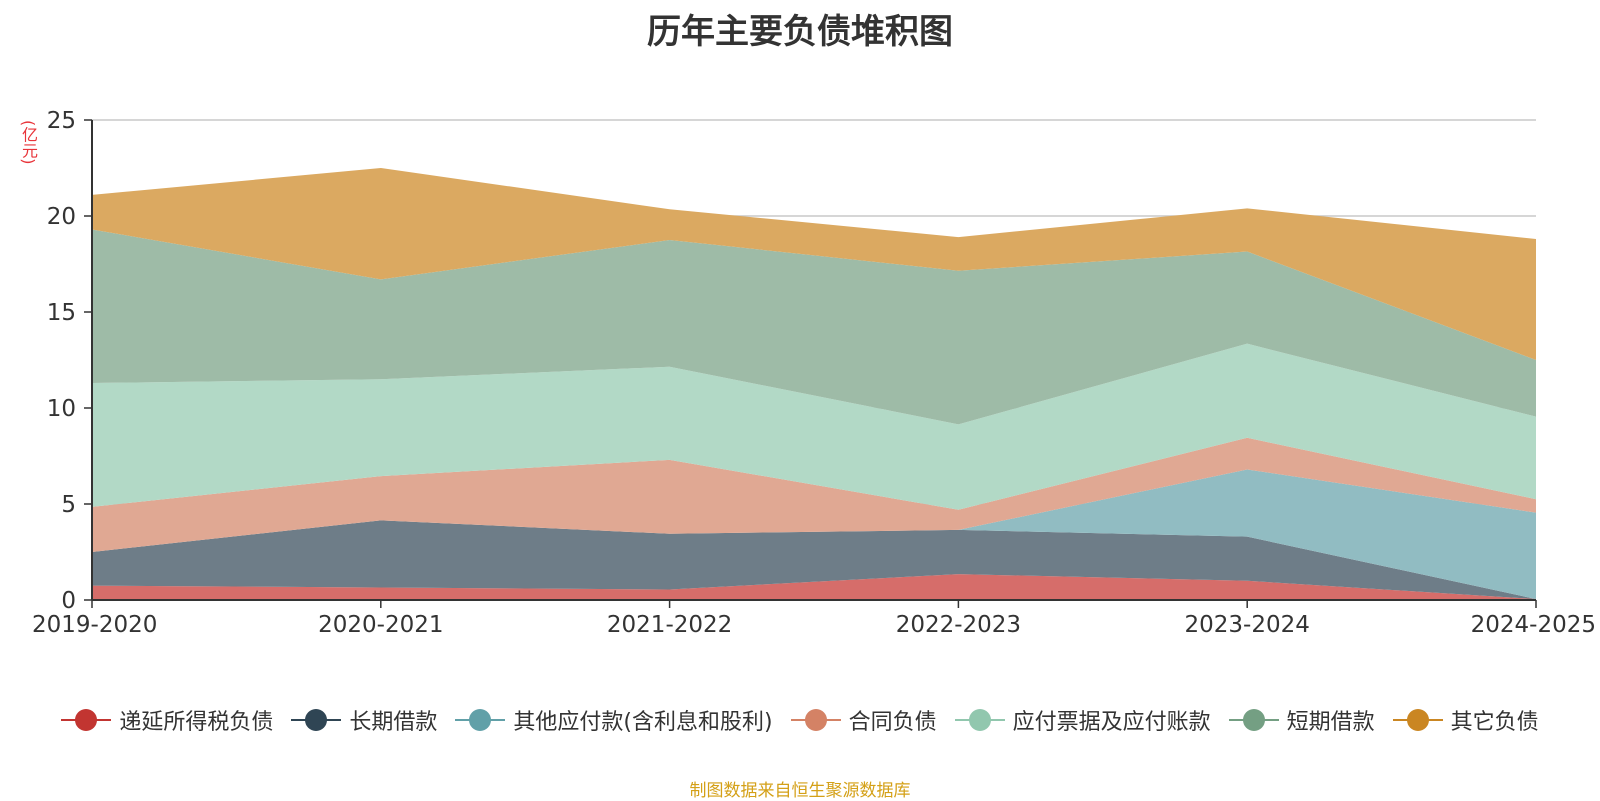  Describe the element at coordinates (643, 722) in the screenshot. I see `legend-label: 其他应付款(含利息和股利)` at that location.